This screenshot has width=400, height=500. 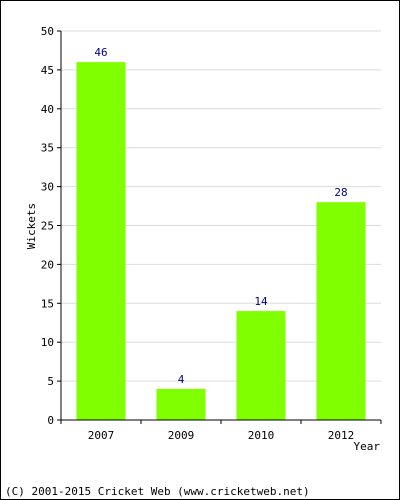 What do you see at coordinates (47, 342) in the screenshot?
I see `y-tick-label: 10` at bounding box center [47, 342].